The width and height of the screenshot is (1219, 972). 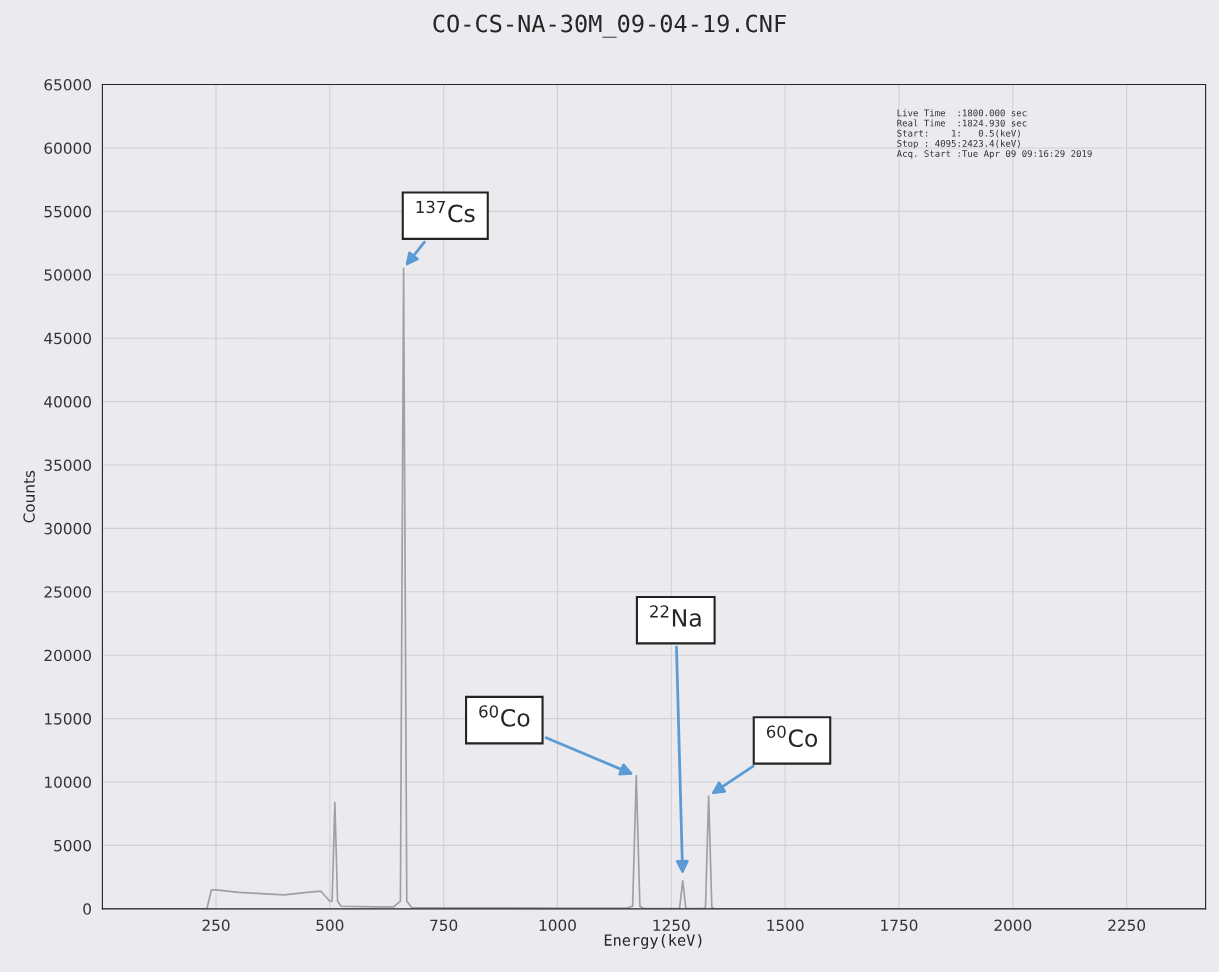 What do you see at coordinates (557, 925) in the screenshot?
I see `x-tick-label: 1000` at bounding box center [557, 925].